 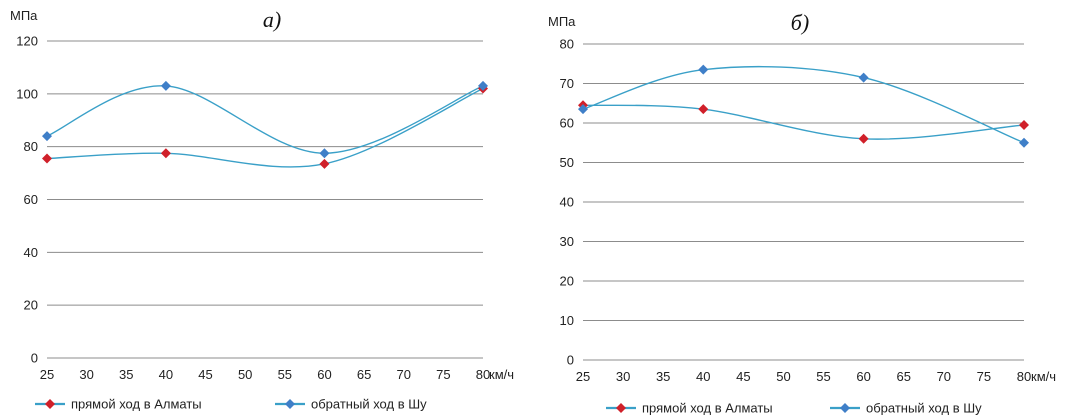 What do you see at coordinates (27, 41) in the screenshot?
I see `y-tick-label: 120` at bounding box center [27, 41].